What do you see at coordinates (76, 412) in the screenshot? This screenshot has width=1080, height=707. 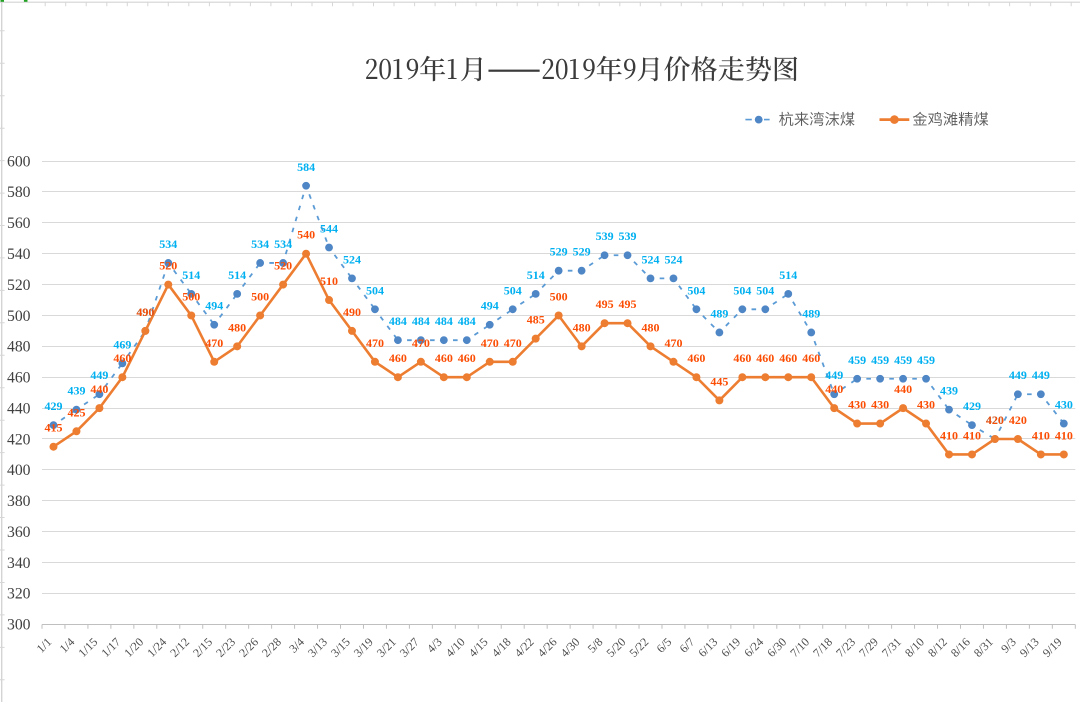 I see `svg-text: 425` at bounding box center [76, 412].